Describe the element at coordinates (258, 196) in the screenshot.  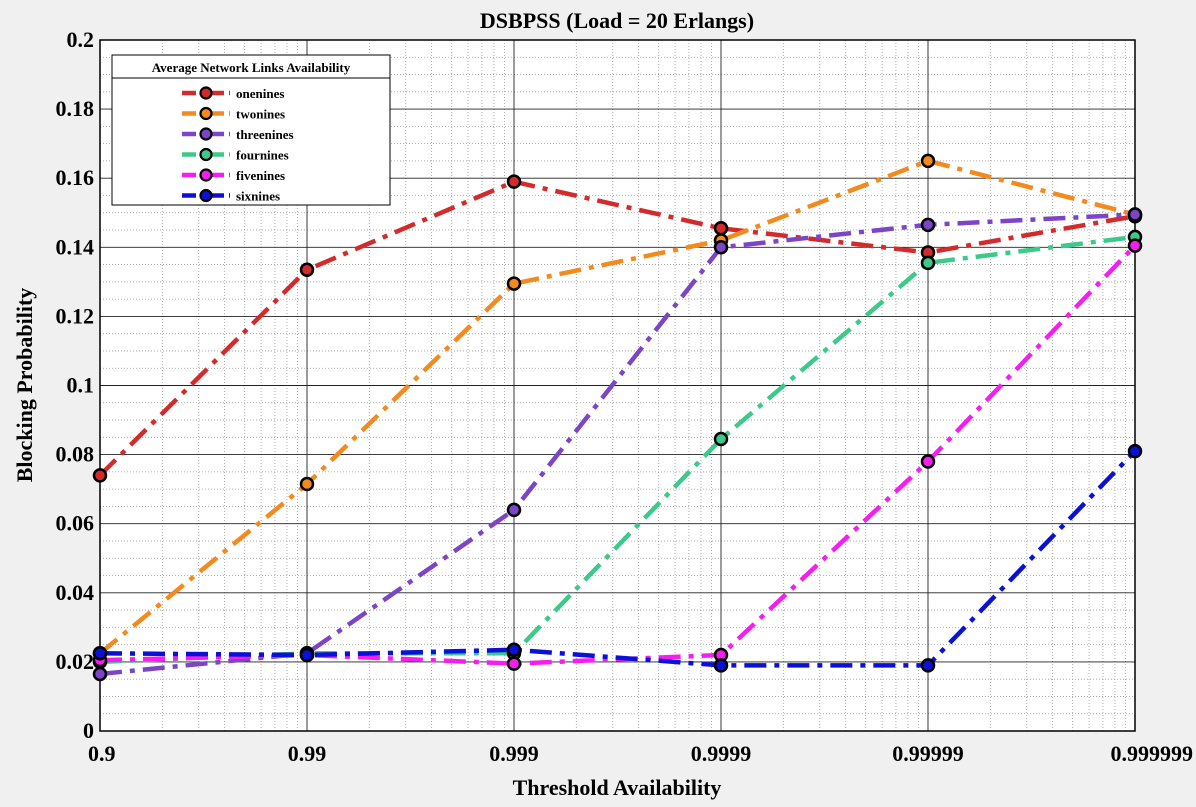
I see `legend-label-sixnines: sixnines` at that location.